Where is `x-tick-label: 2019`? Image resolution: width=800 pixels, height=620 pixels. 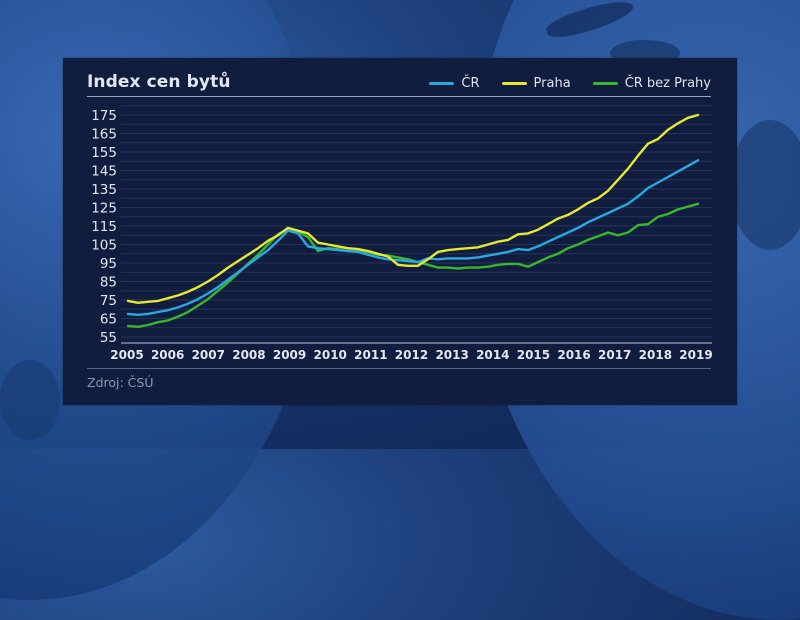
x-tick-label: 2019 is located at coordinates (695, 355).